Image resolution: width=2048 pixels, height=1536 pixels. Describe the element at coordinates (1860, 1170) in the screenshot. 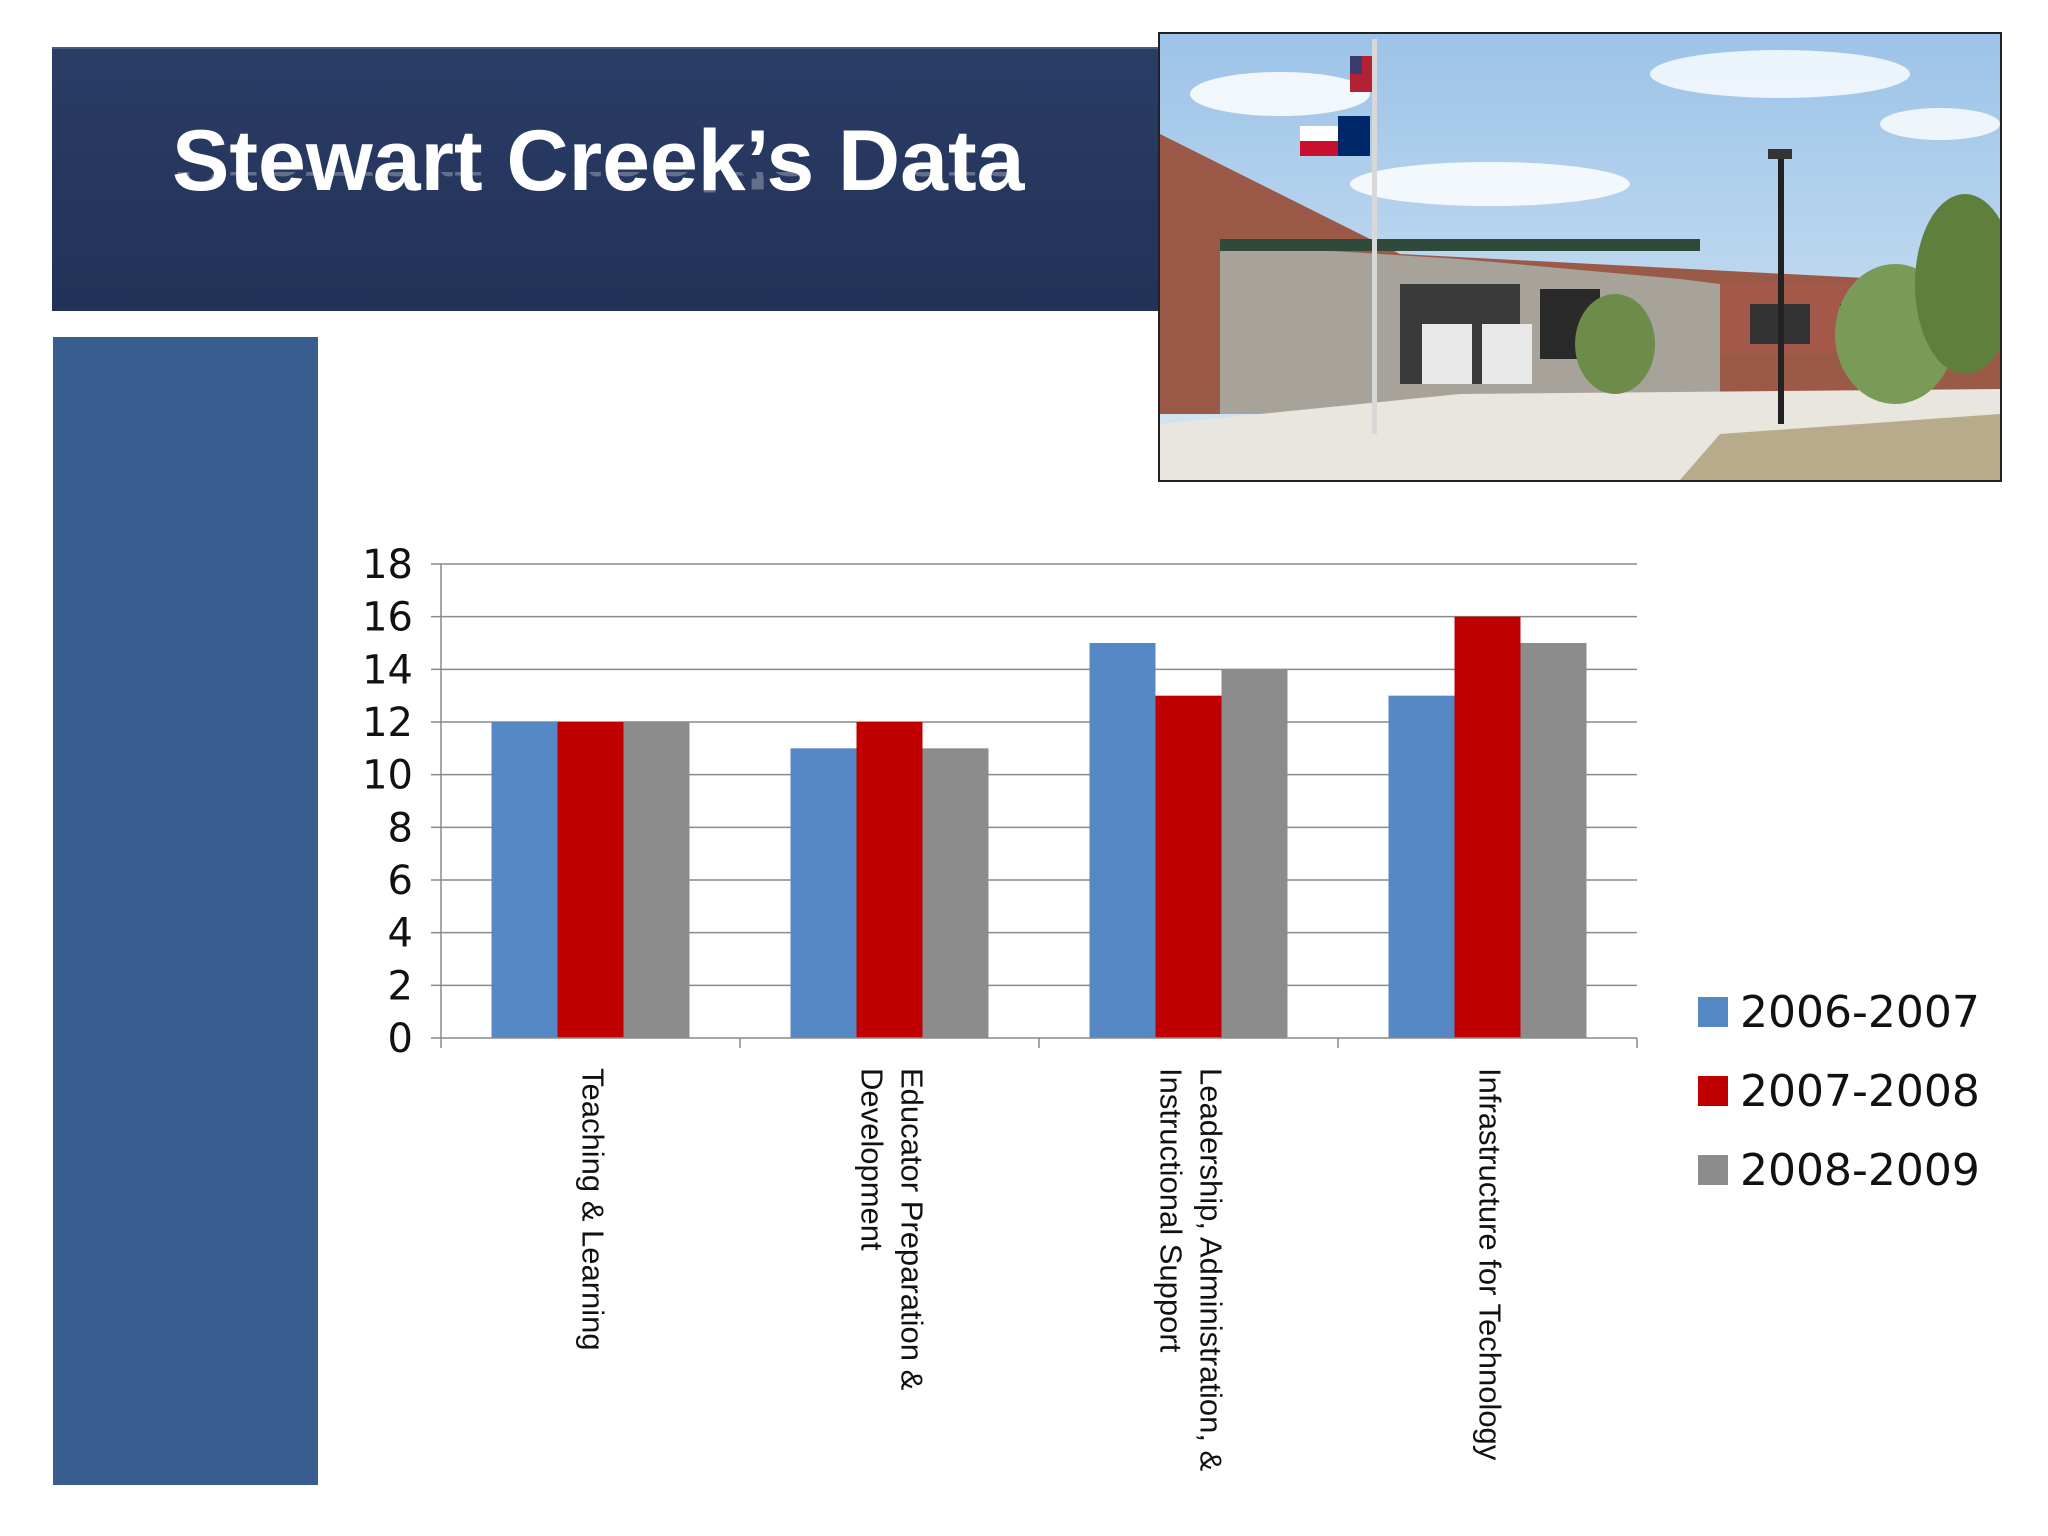

I see `legend-label: 2008-2009` at that location.